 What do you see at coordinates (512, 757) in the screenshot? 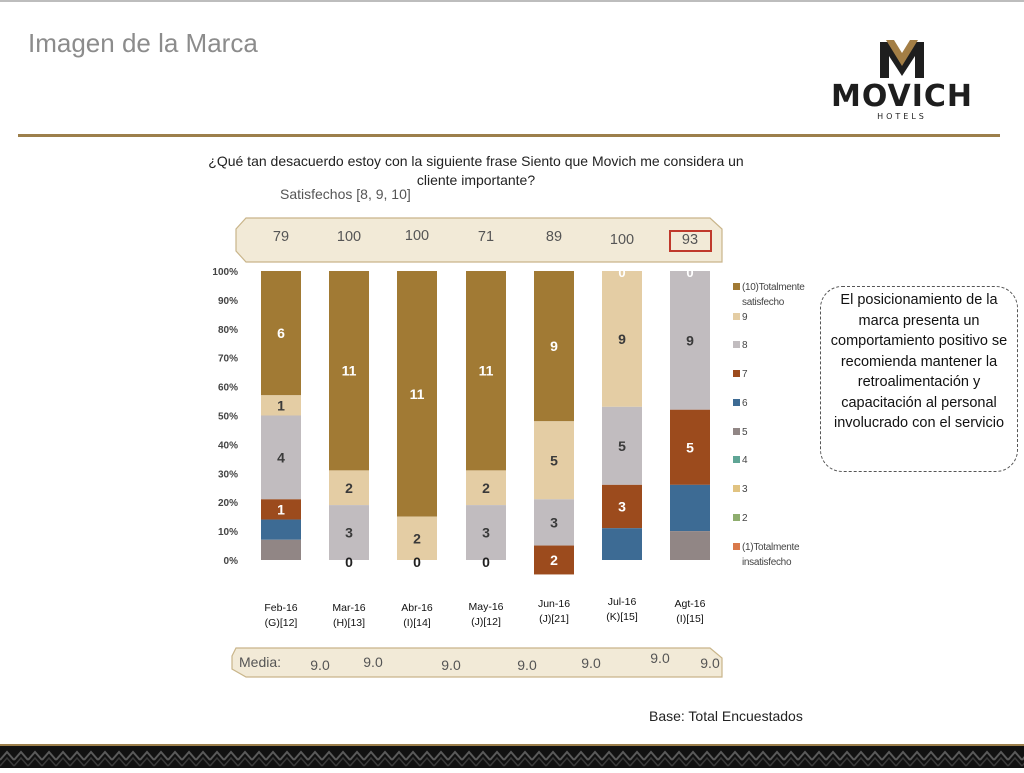
I see `footer-band` at bounding box center [512, 757].